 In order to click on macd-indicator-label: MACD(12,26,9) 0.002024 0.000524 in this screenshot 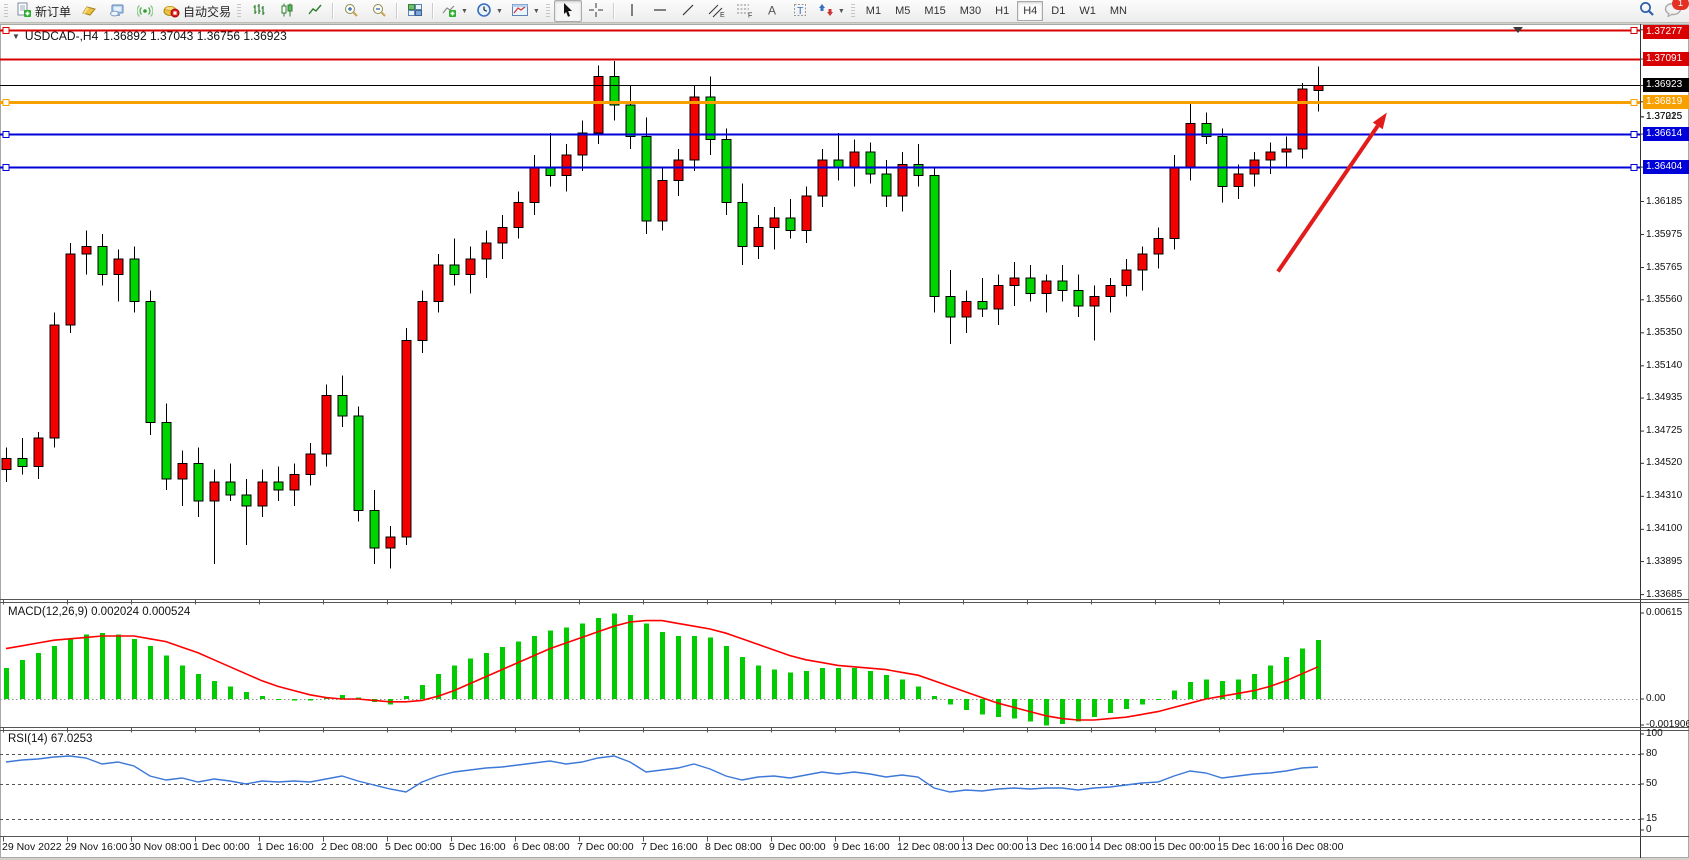, I will do `click(99, 612)`.